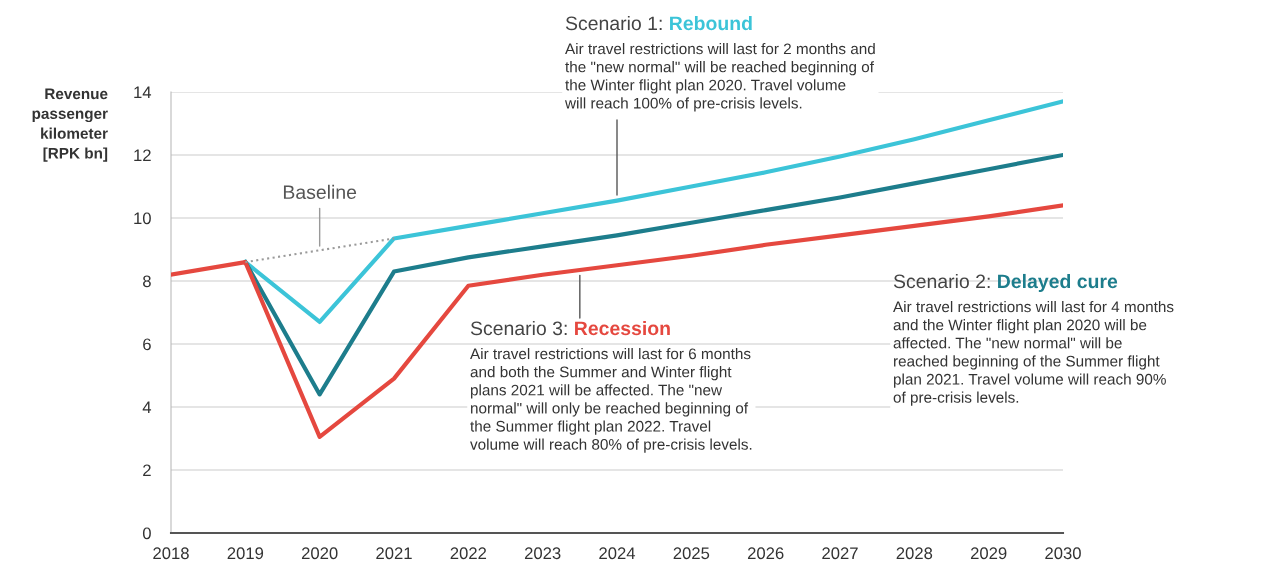  I want to click on y-tick-label: 2, so click(147, 470).